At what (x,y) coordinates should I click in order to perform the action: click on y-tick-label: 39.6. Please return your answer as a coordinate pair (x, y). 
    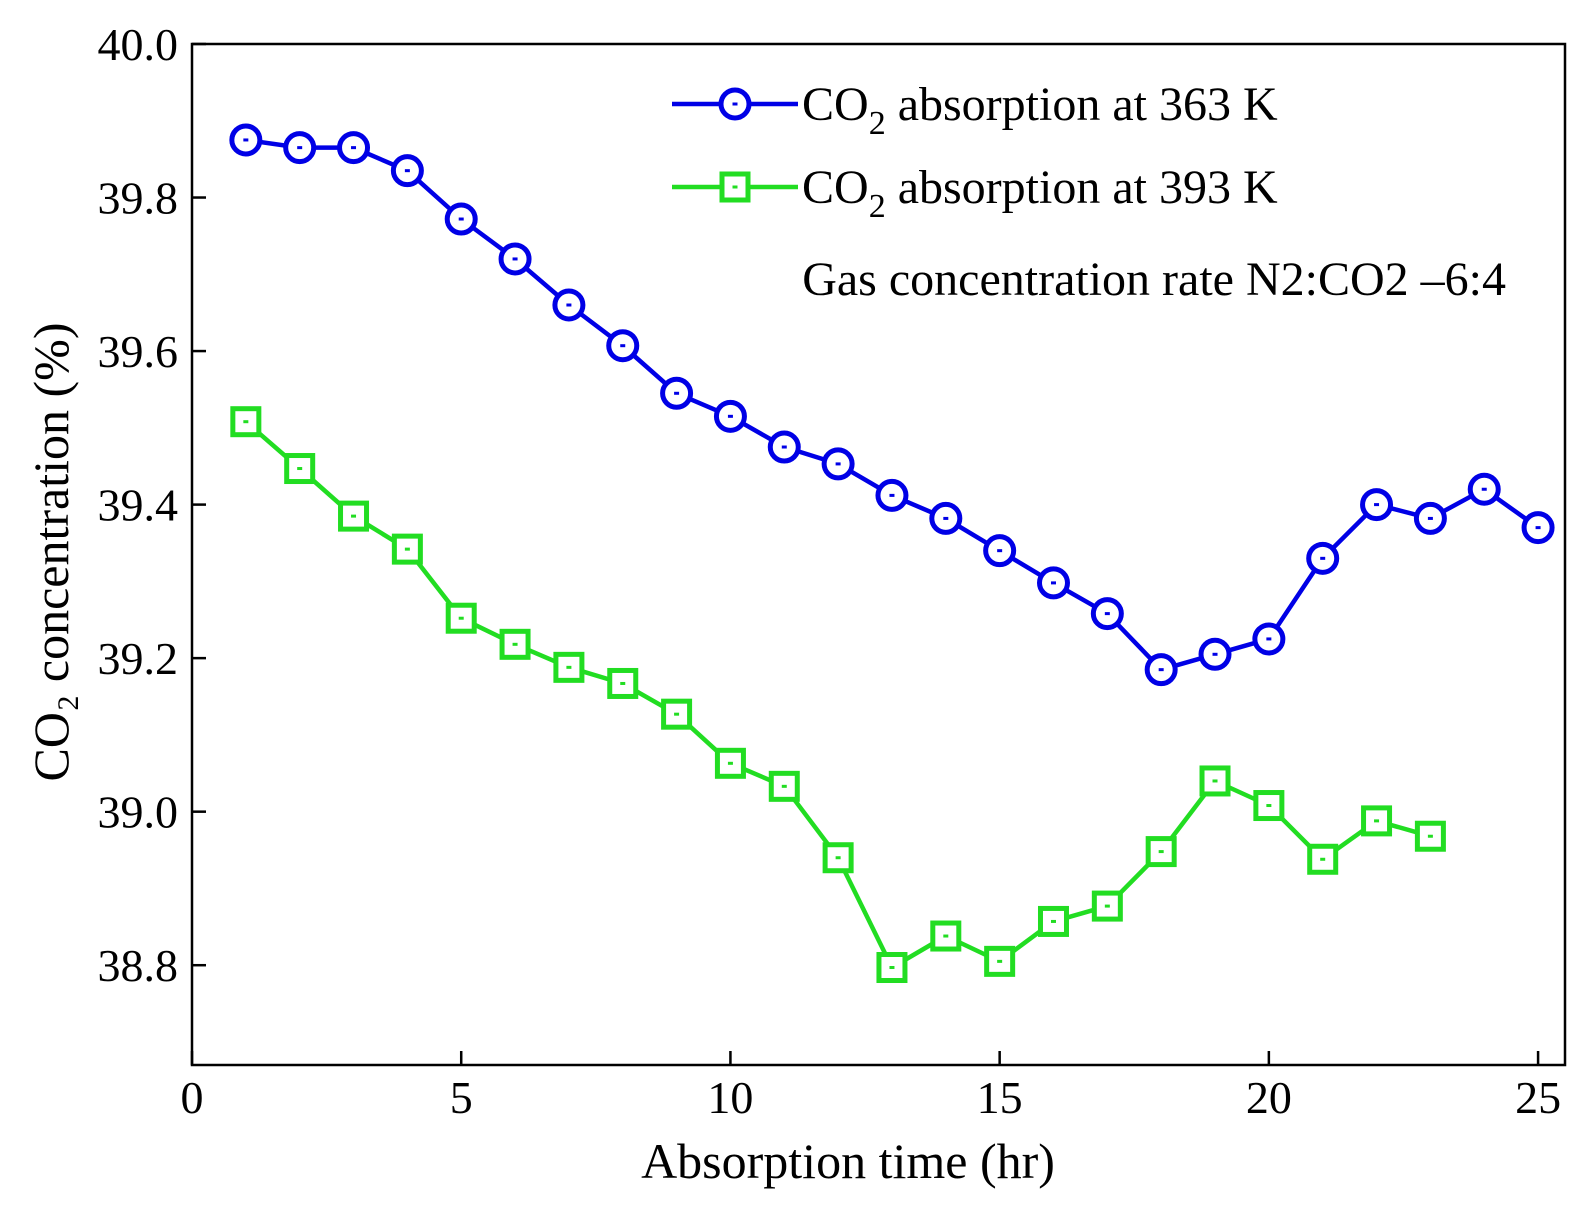
    Looking at the image, I should click on (138, 351).